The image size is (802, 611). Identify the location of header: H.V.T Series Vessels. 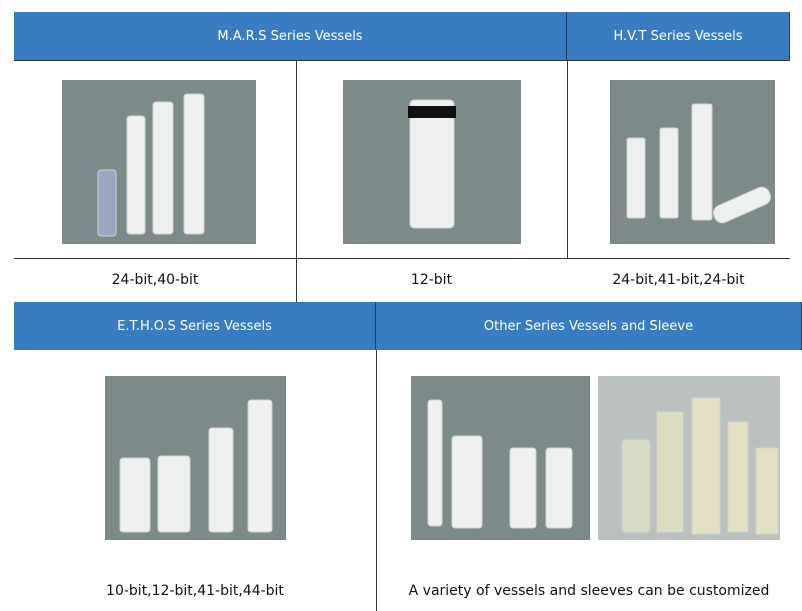
(678, 36).